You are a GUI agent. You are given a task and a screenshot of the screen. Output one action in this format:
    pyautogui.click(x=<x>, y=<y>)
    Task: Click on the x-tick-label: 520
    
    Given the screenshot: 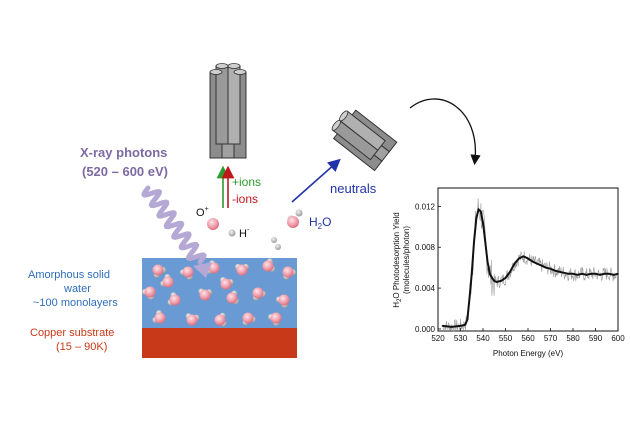 What is the action you would take?
    pyautogui.click(x=438, y=338)
    